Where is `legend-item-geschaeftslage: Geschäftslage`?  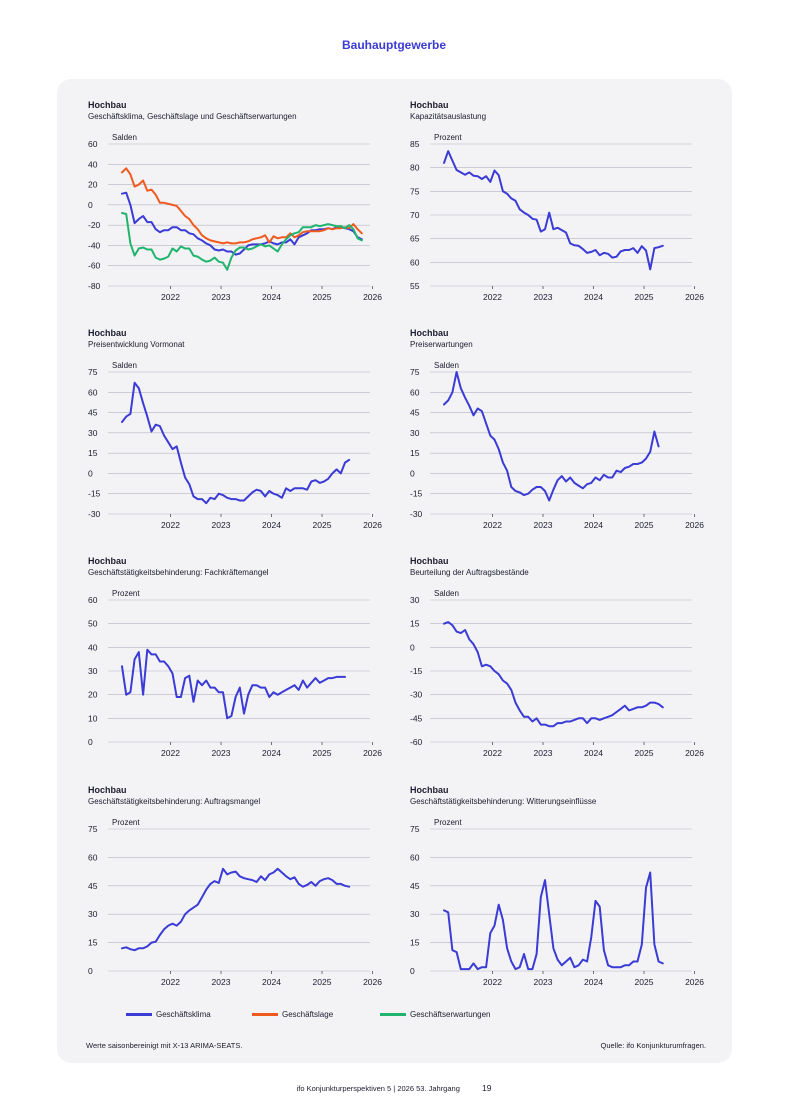 legend-item-geschaeftslage: Geschäftslage is located at coordinates (292, 1014).